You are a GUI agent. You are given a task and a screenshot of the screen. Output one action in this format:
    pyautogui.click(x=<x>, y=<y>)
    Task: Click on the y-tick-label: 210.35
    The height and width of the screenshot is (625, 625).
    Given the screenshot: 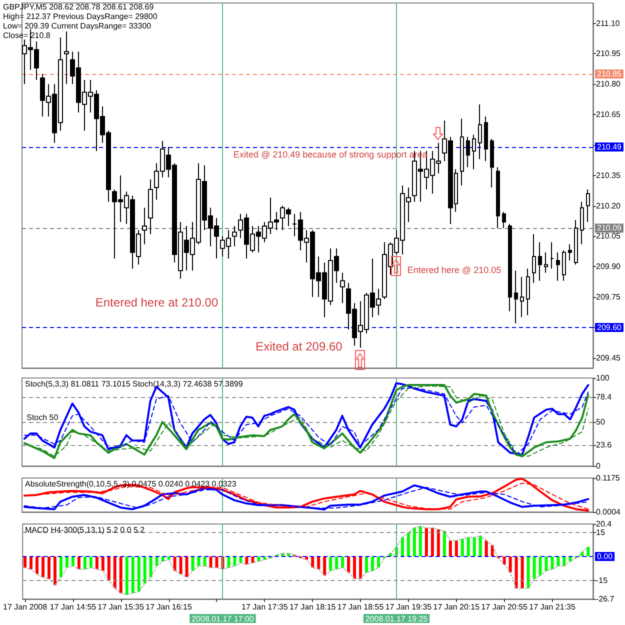 What is the action you would take?
    pyautogui.click(x=609, y=175)
    